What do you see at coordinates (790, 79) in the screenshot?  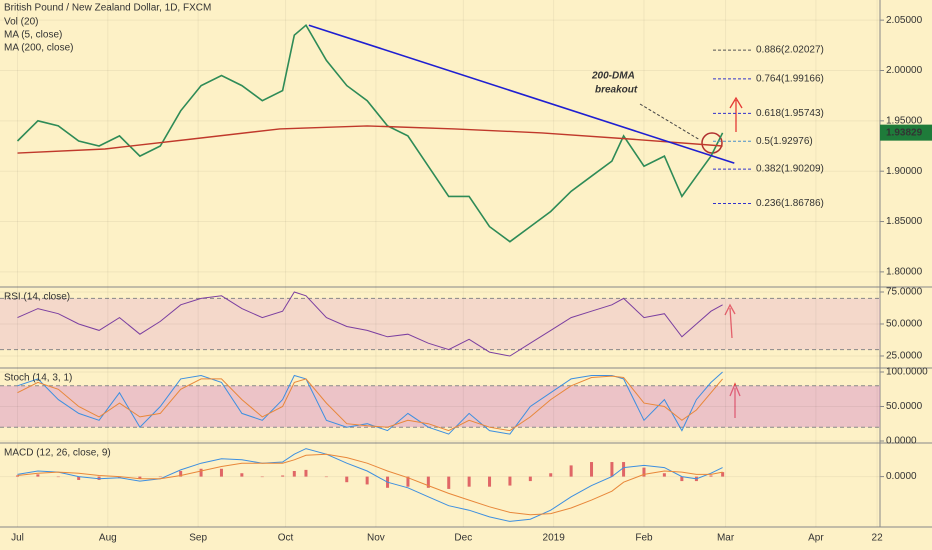 I see `fib-label: 0.764(1.99166)` at bounding box center [790, 79].